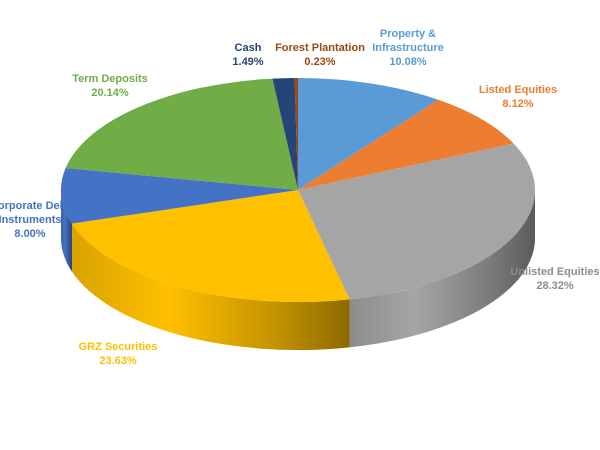 This screenshot has width=600, height=450. What do you see at coordinates (547, 279) in the screenshot?
I see `data-label: Unlisted Equities 28.32%` at bounding box center [547, 279].